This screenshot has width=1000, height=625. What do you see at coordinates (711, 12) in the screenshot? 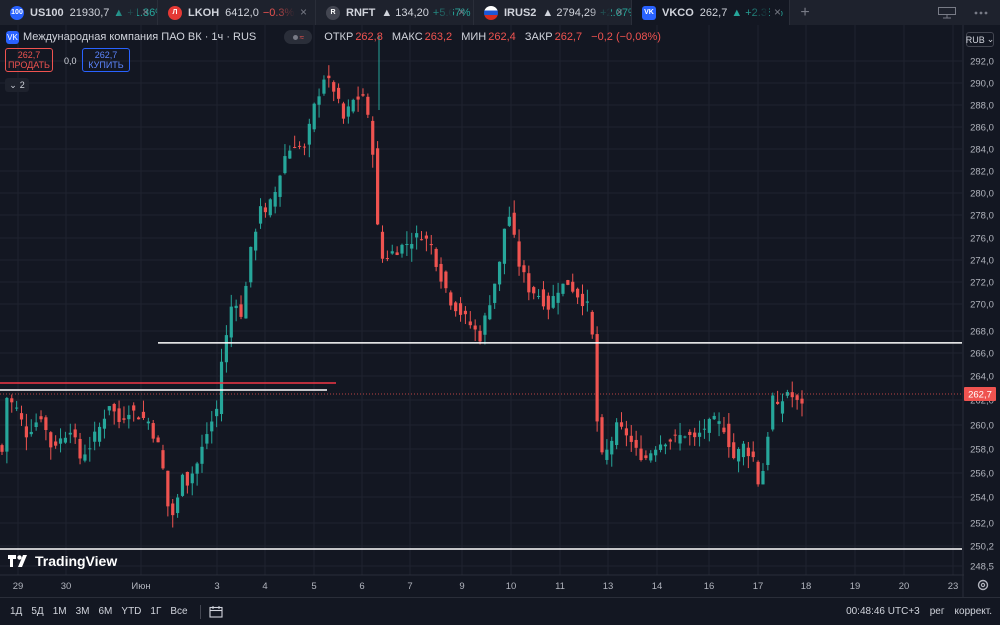
I see `tab-vkco: VK VKCO 262,7 ▲ +2.38% ×` at bounding box center [711, 12].